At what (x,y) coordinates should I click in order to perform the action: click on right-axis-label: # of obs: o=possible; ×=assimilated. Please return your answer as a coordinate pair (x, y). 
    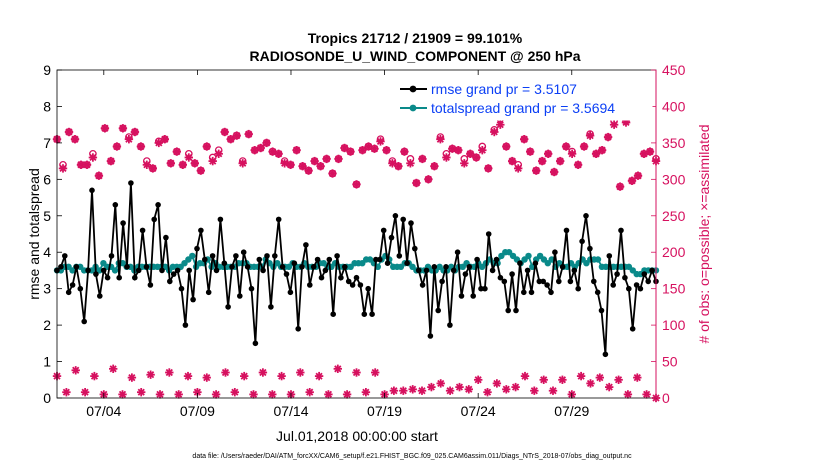
    Looking at the image, I should click on (704, 233).